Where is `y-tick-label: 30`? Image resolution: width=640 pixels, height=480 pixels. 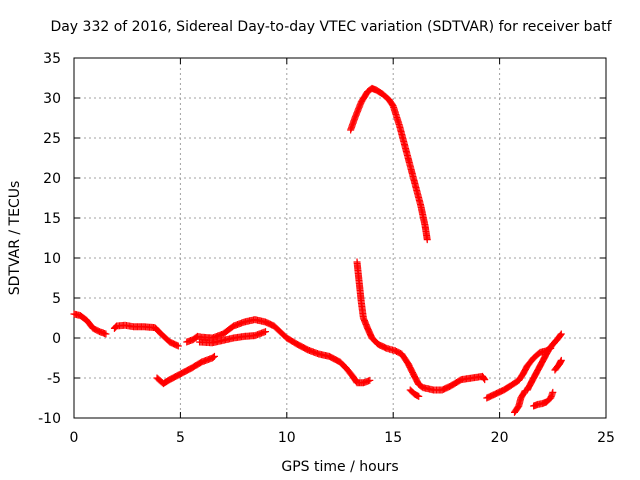 y-tick-label: 30 is located at coordinates (52, 99).